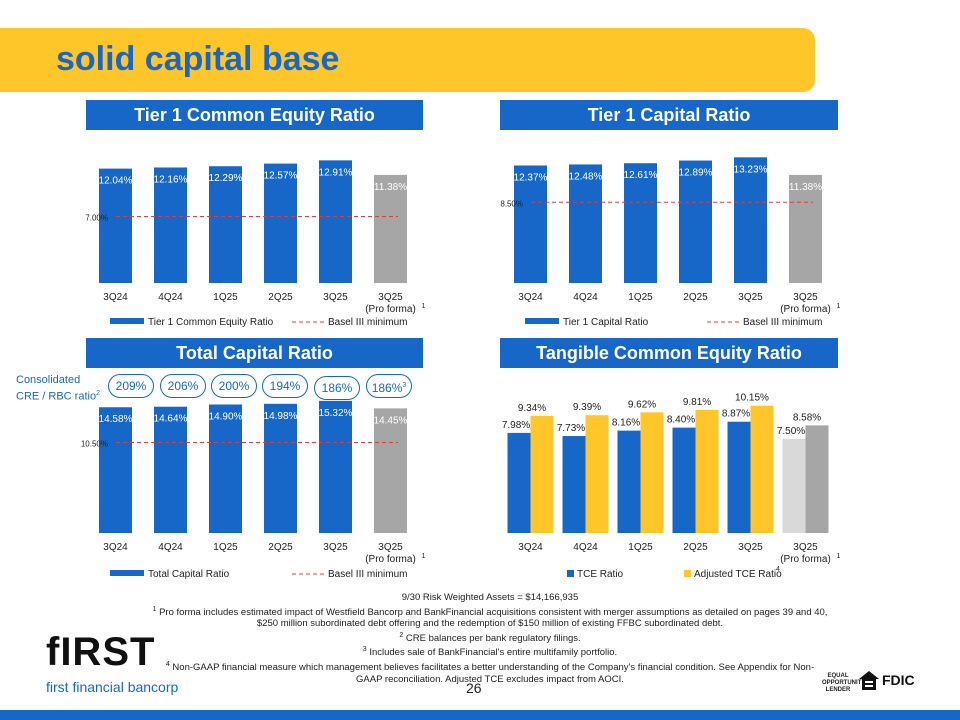 The width and height of the screenshot is (960, 720). What do you see at coordinates (131, 386) in the screenshot?
I see `cre-pill-3q24: 209%` at bounding box center [131, 386].